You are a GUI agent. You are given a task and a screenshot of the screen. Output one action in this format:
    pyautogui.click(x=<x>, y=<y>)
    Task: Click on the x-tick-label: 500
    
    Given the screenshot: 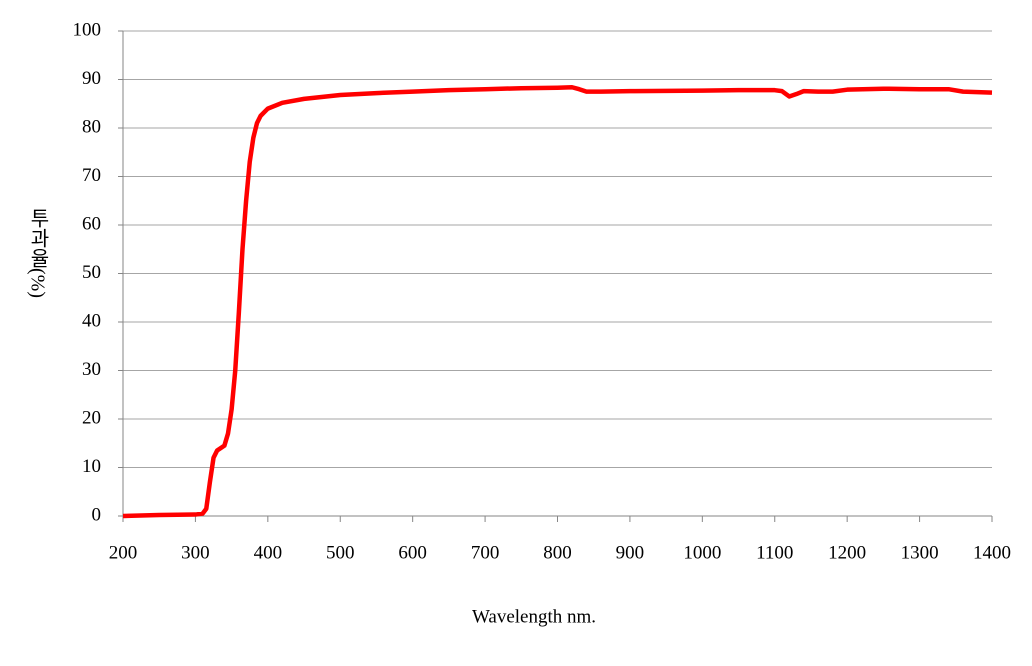 What is the action you would take?
    pyautogui.click(x=340, y=552)
    